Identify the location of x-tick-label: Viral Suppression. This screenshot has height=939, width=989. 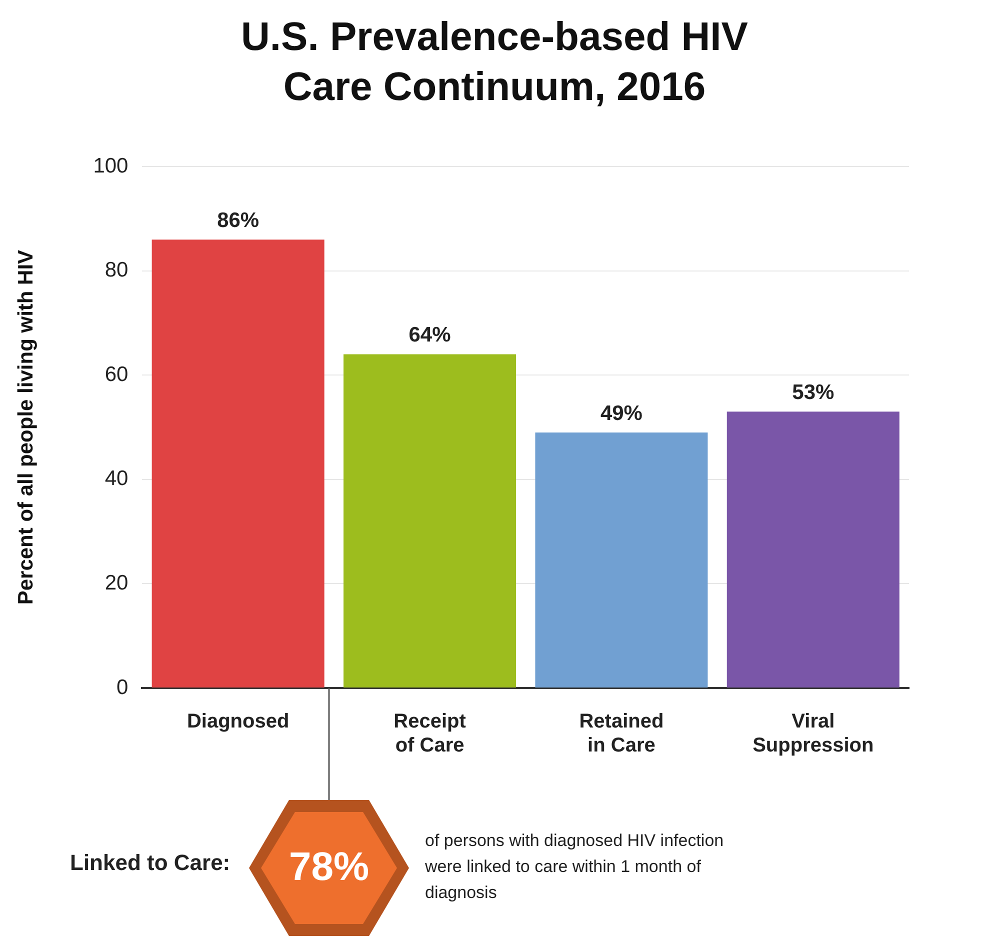
(813, 733).